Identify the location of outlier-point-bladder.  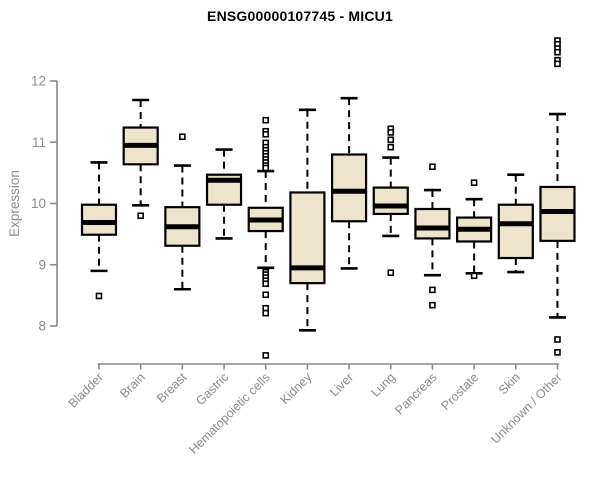
(99, 296).